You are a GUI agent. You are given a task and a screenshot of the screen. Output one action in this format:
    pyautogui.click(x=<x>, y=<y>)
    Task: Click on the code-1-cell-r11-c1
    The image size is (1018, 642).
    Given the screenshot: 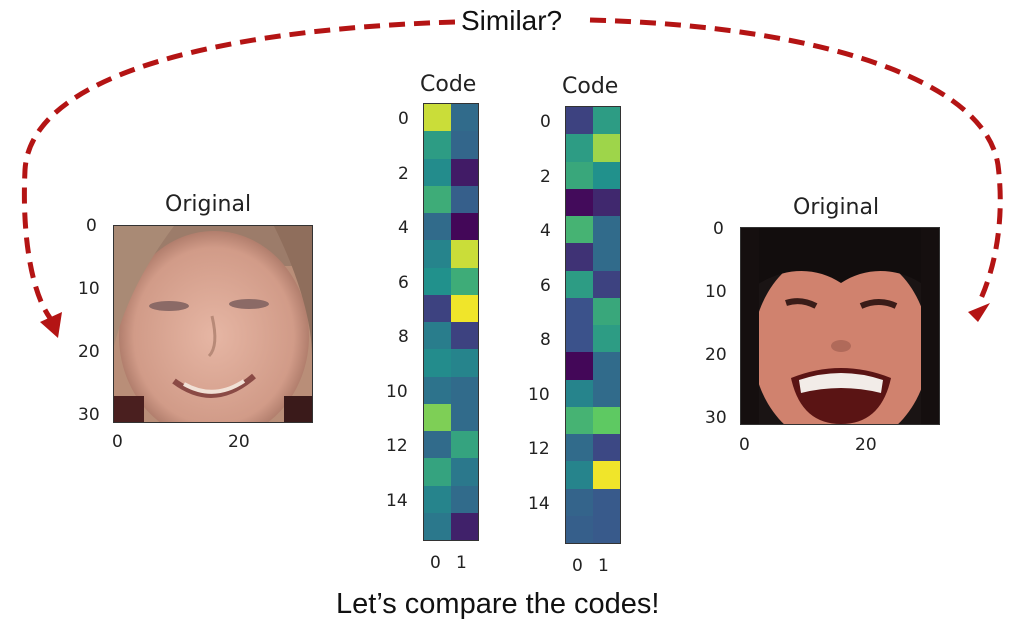 What is the action you would take?
    pyautogui.click(x=464, y=417)
    